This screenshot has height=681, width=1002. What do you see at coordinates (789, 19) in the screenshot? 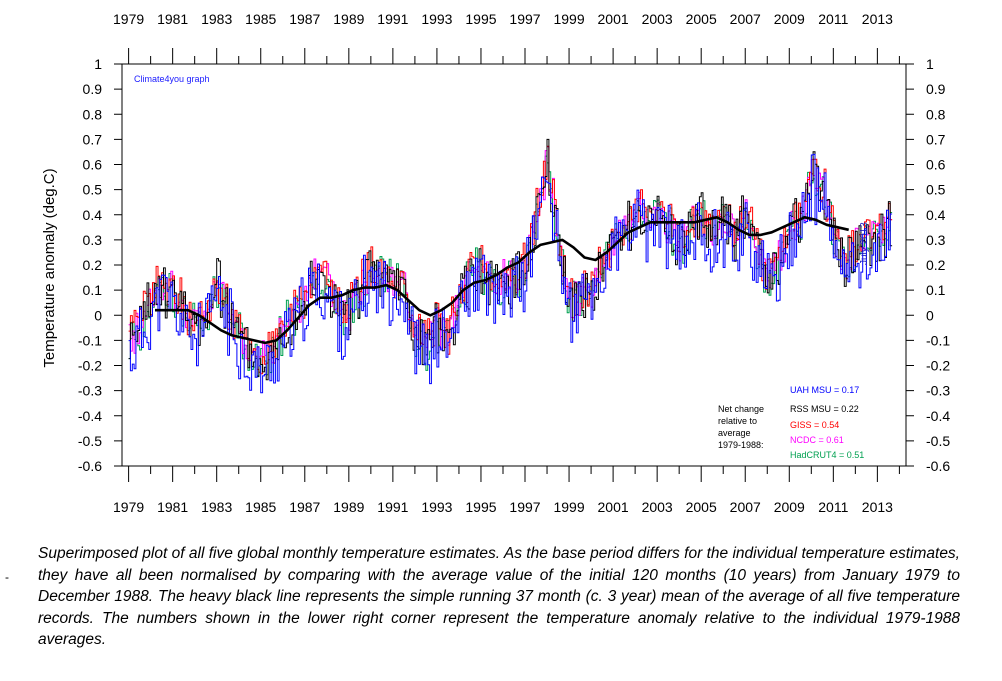
I see `x-tick-label-top: 2009` at bounding box center [789, 19].